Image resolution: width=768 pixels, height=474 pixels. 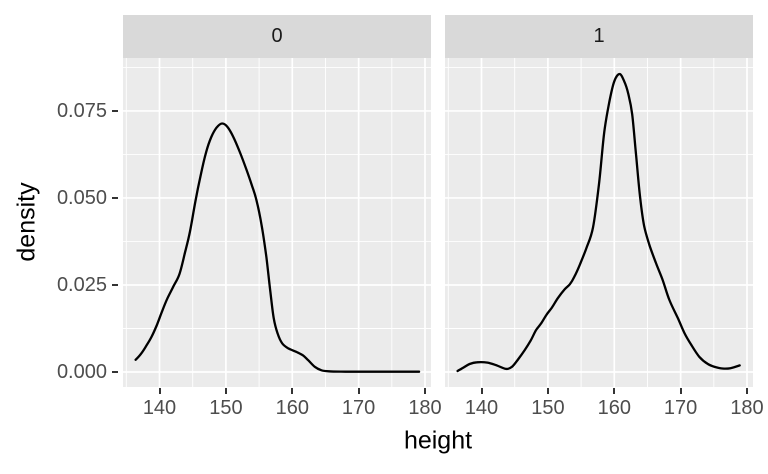 I want to click on facet-strip-1: 1, so click(x=599, y=36).